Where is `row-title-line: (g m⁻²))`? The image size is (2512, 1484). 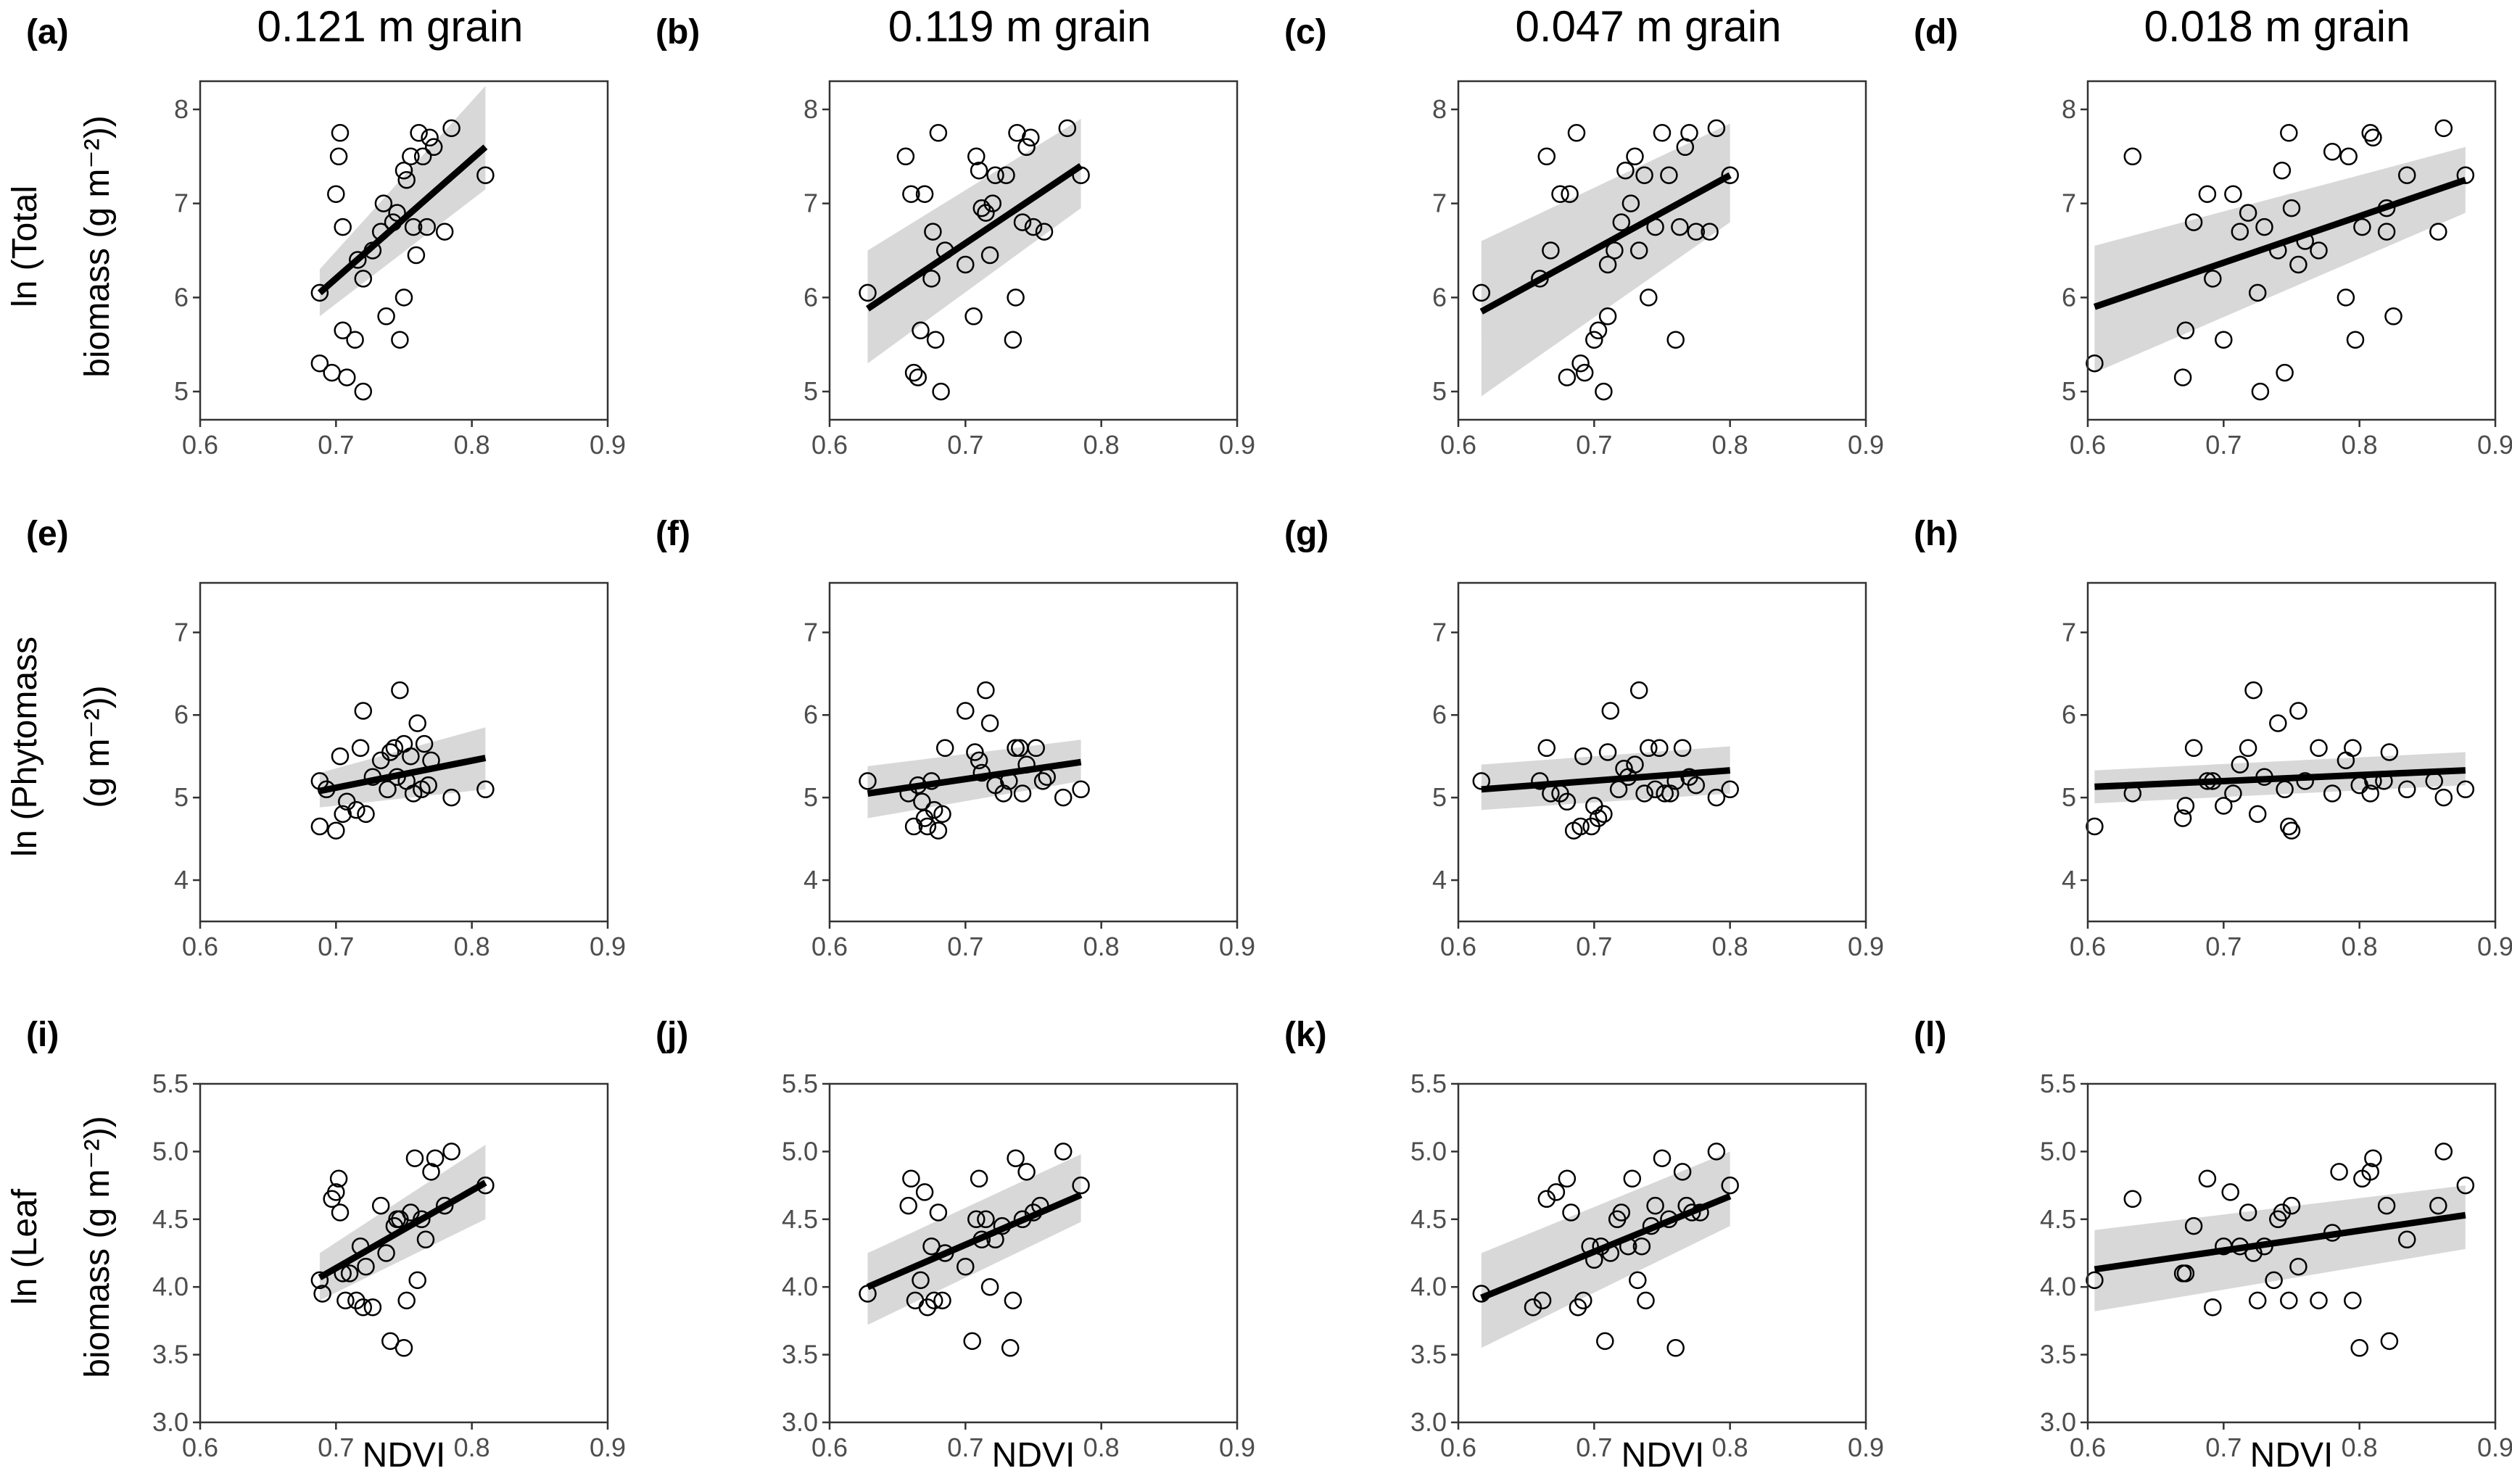 row-title-line: (g m⁻²)) is located at coordinates (98, 747).